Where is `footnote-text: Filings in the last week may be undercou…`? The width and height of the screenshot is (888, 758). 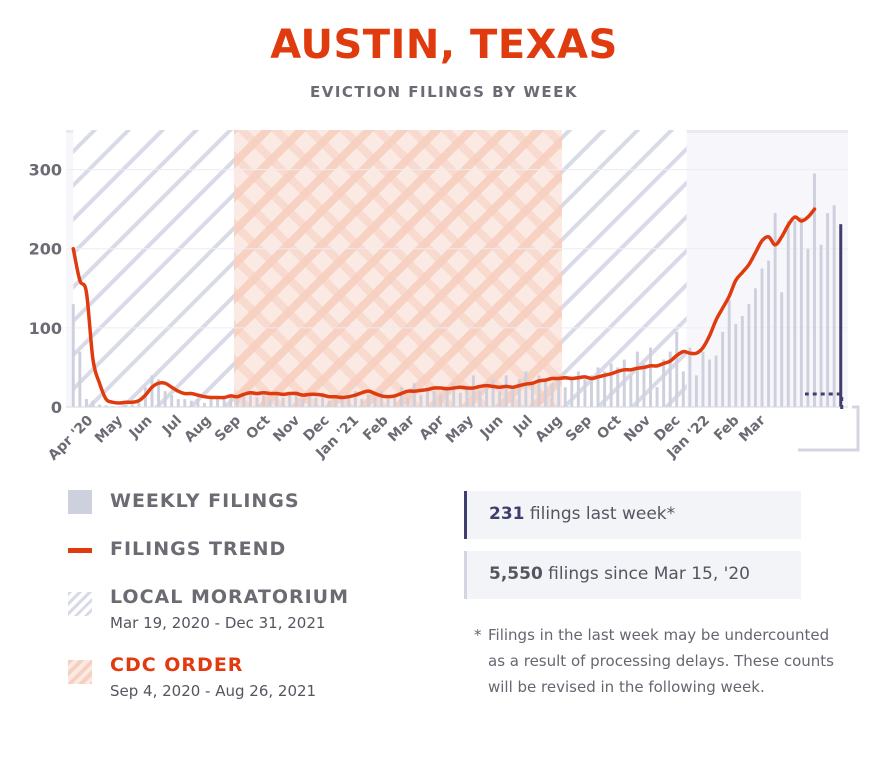
footnote-text: Filings in the last week may be undercou… is located at coordinates (661, 661).